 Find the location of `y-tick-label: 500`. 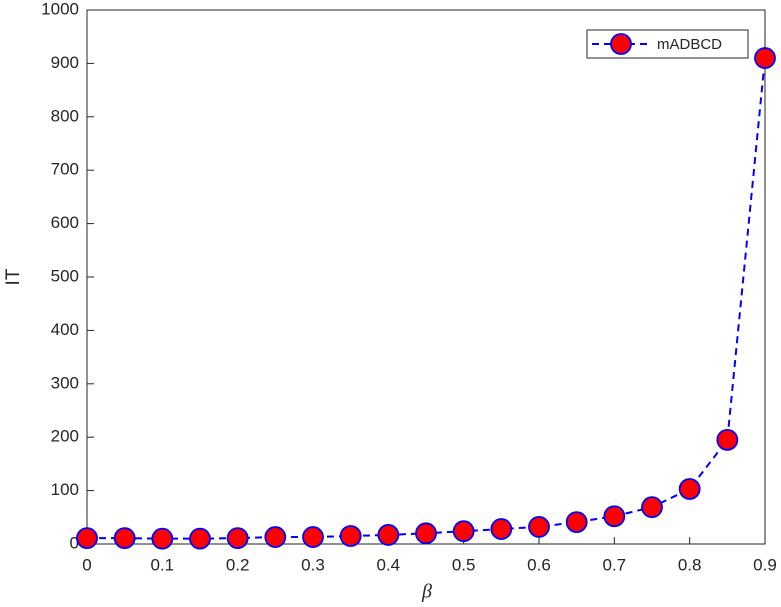

y-tick-label: 500 is located at coordinates (65, 275).